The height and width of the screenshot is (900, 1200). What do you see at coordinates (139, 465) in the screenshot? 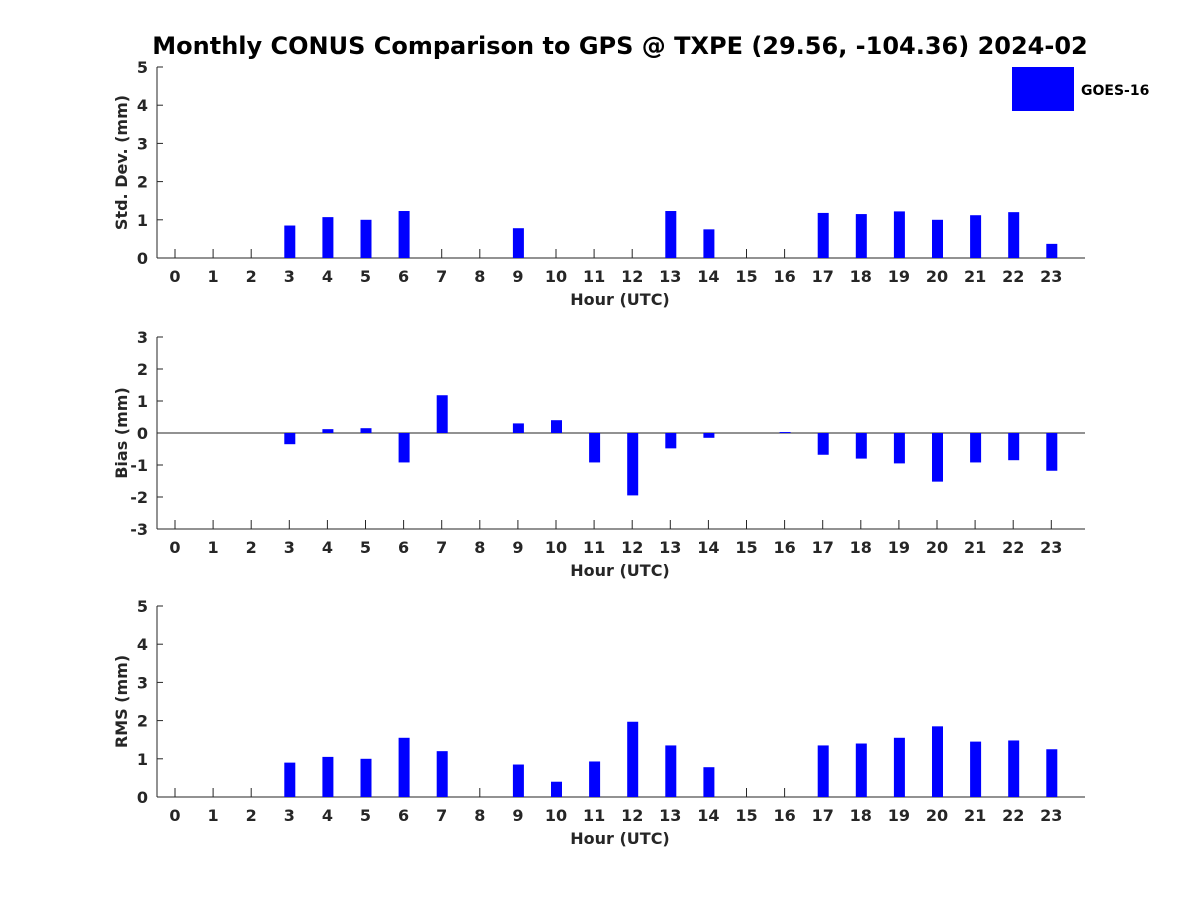
I see `y-tick-label: -1` at bounding box center [139, 465].